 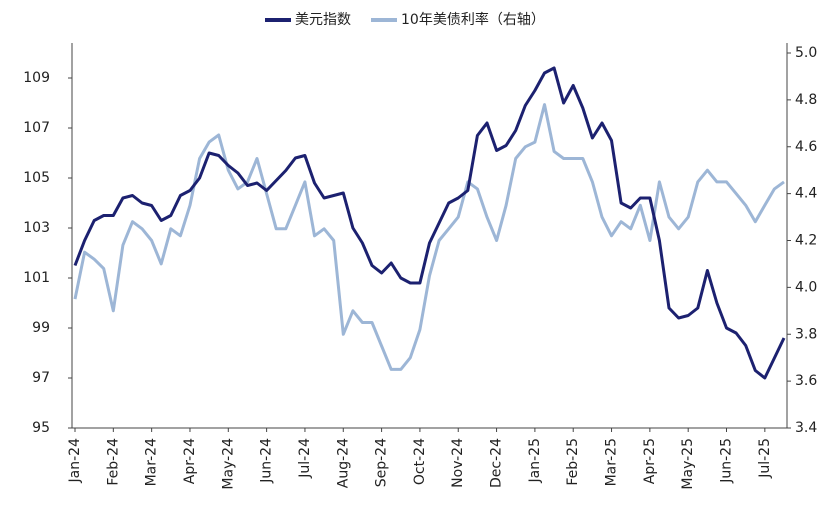 What do you see at coordinates (36, 78) in the screenshot?
I see `y-tick-label: 109` at bounding box center [36, 78].